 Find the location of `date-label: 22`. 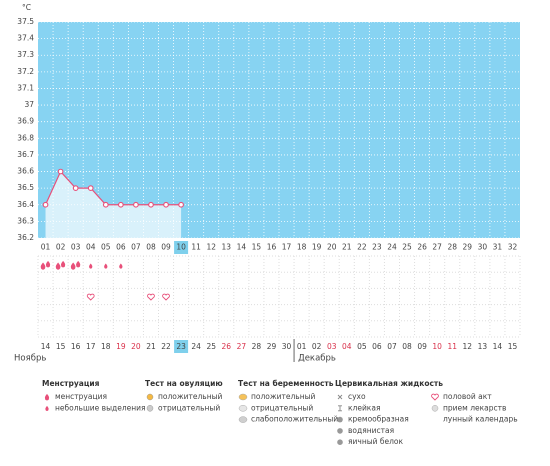

date-label: 22 is located at coordinates (166, 346).